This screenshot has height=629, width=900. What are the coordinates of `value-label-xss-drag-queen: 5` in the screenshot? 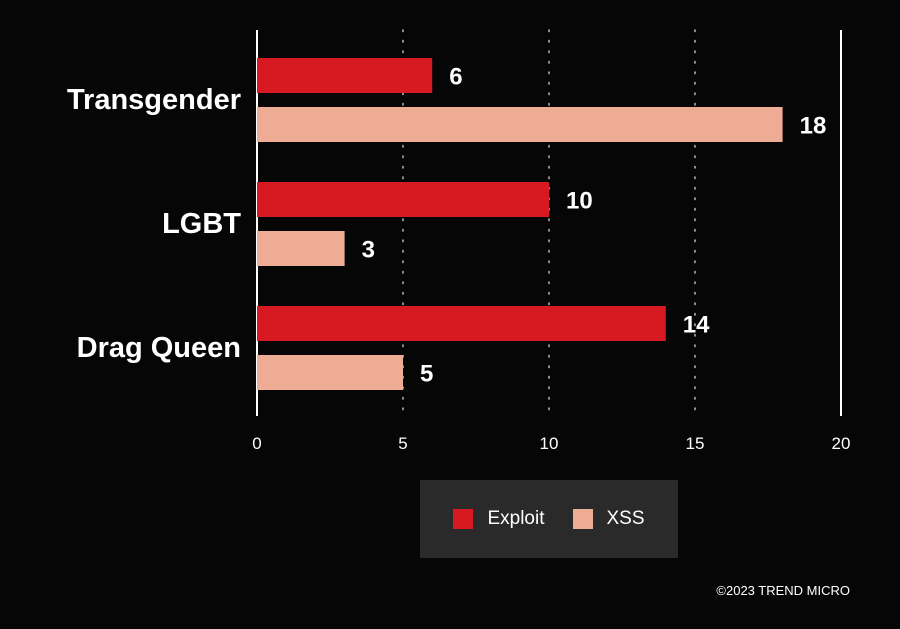 It's located at (426, 374).